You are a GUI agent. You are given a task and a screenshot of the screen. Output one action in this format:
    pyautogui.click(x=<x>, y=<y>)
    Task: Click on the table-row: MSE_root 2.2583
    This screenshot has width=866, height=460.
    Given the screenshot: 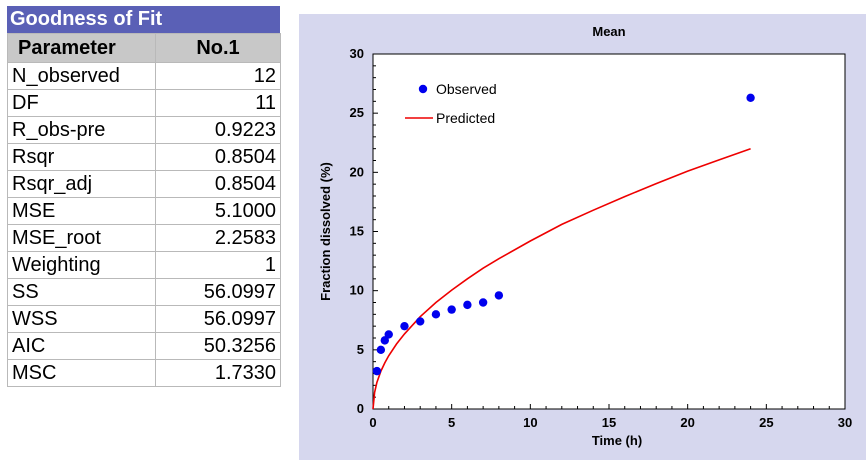 What is the action you would take?
    pyautogui.click(x=144, y=238)
    